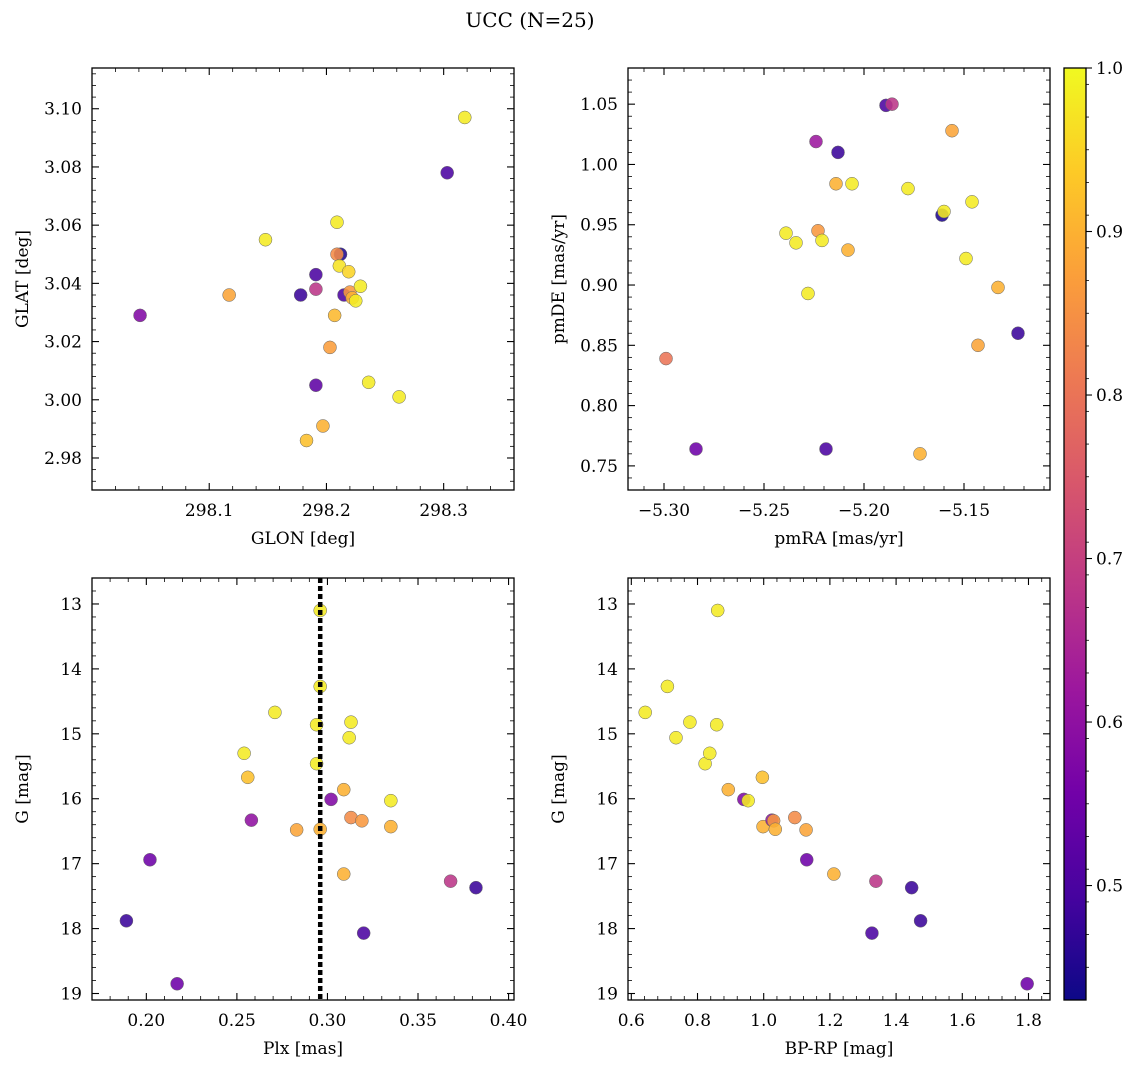  I want to click on x-tick-label: 1.8, so click(1028, 1021).